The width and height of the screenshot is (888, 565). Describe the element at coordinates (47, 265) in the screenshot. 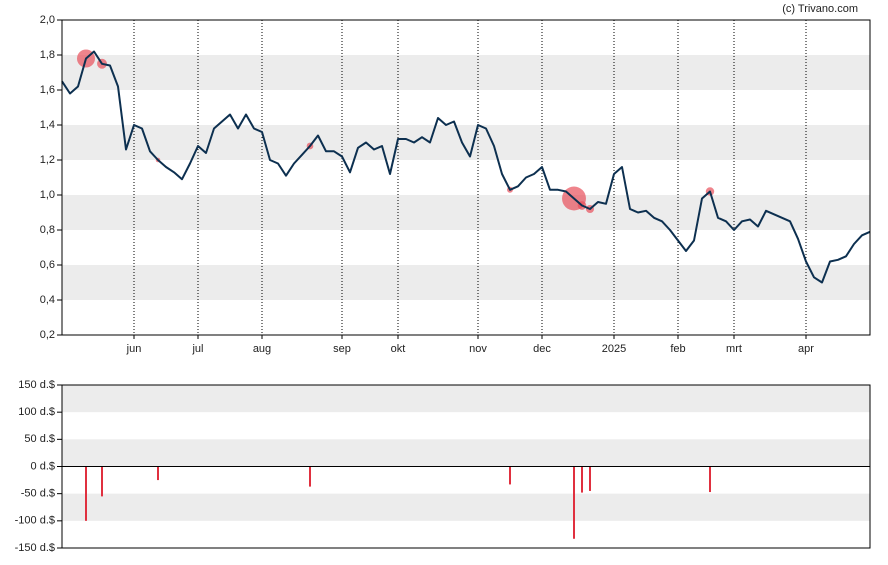

I see `y-tick-label: 0,6` at that location.